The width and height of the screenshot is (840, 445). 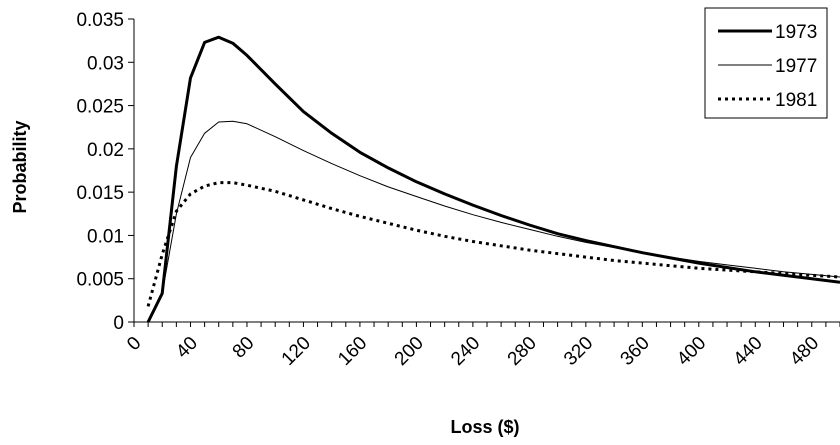 What do you see at coordinates (767, 66) in the screenshot?
I see `legend-items: 1973 1977 1981` at bounding box center [767, 66].